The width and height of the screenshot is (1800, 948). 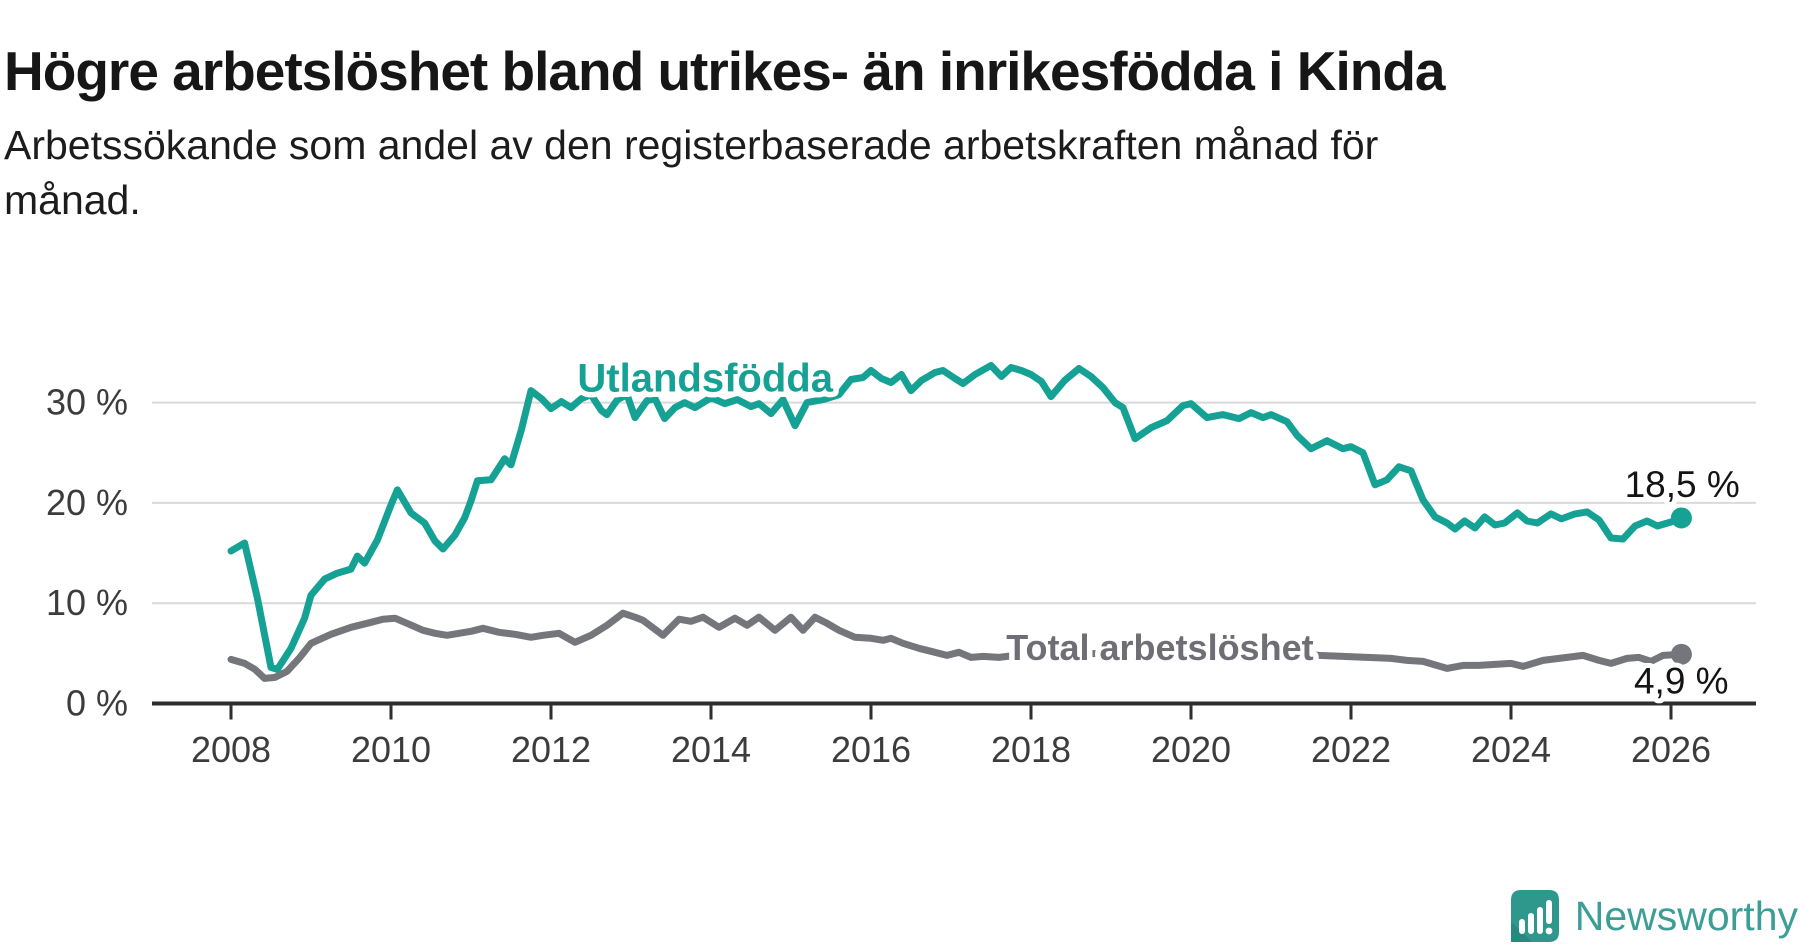 I want to click on end-dot-utlandsfodda, so click(x=1681, y=518).